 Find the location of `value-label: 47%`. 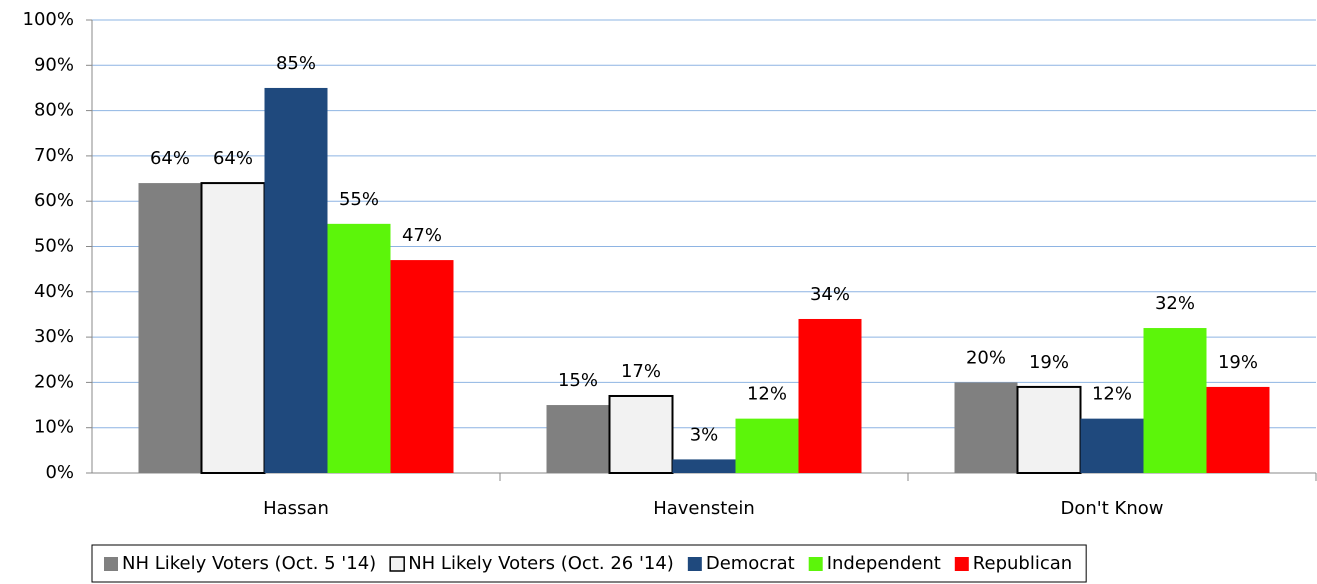

value-label: 47% is located at coordinates (422, 235).